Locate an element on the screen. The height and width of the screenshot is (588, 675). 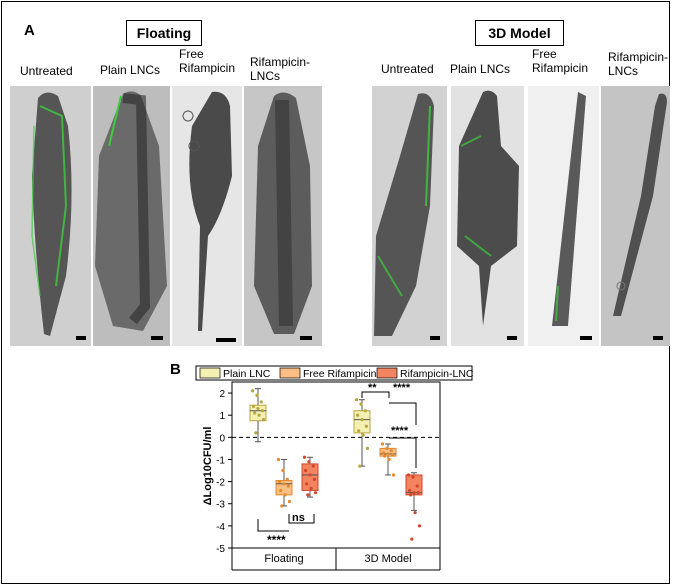
y-tick-label: -2 is located at coordinates (220, 483).